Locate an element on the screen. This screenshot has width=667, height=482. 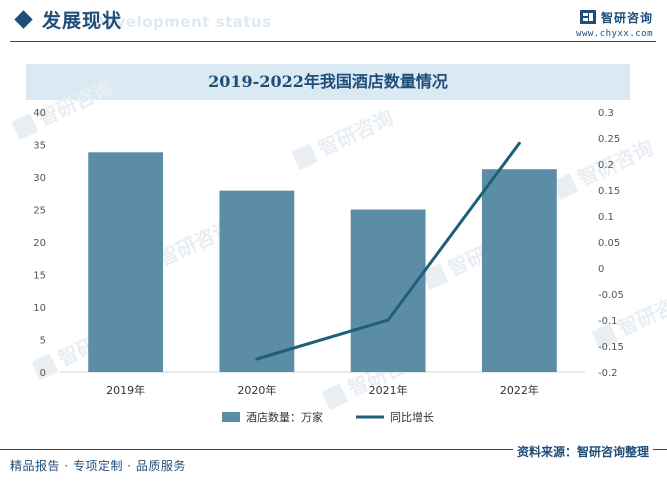
chart-title: 2019-2022年我国酒店数量情况 is located at coordinates (328, 81).